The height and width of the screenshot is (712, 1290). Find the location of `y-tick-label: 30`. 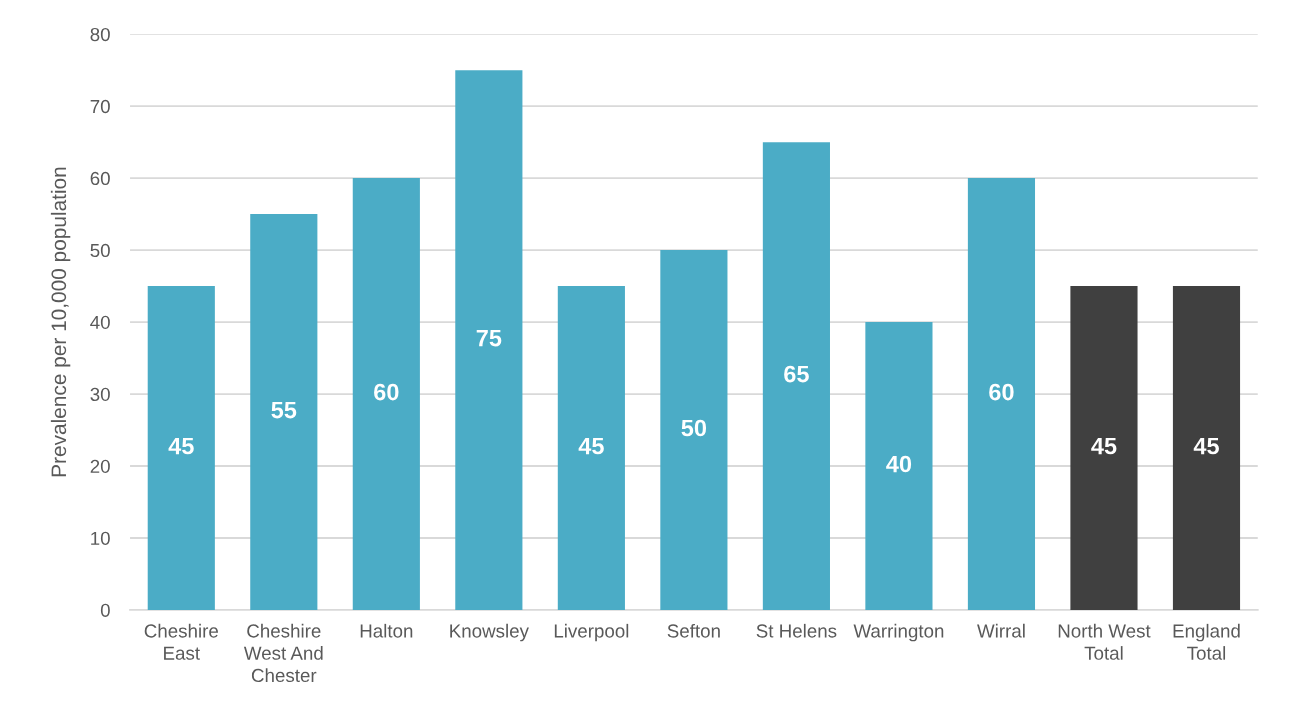

y-tick-label: 30 is located at coordinates (100, 394).